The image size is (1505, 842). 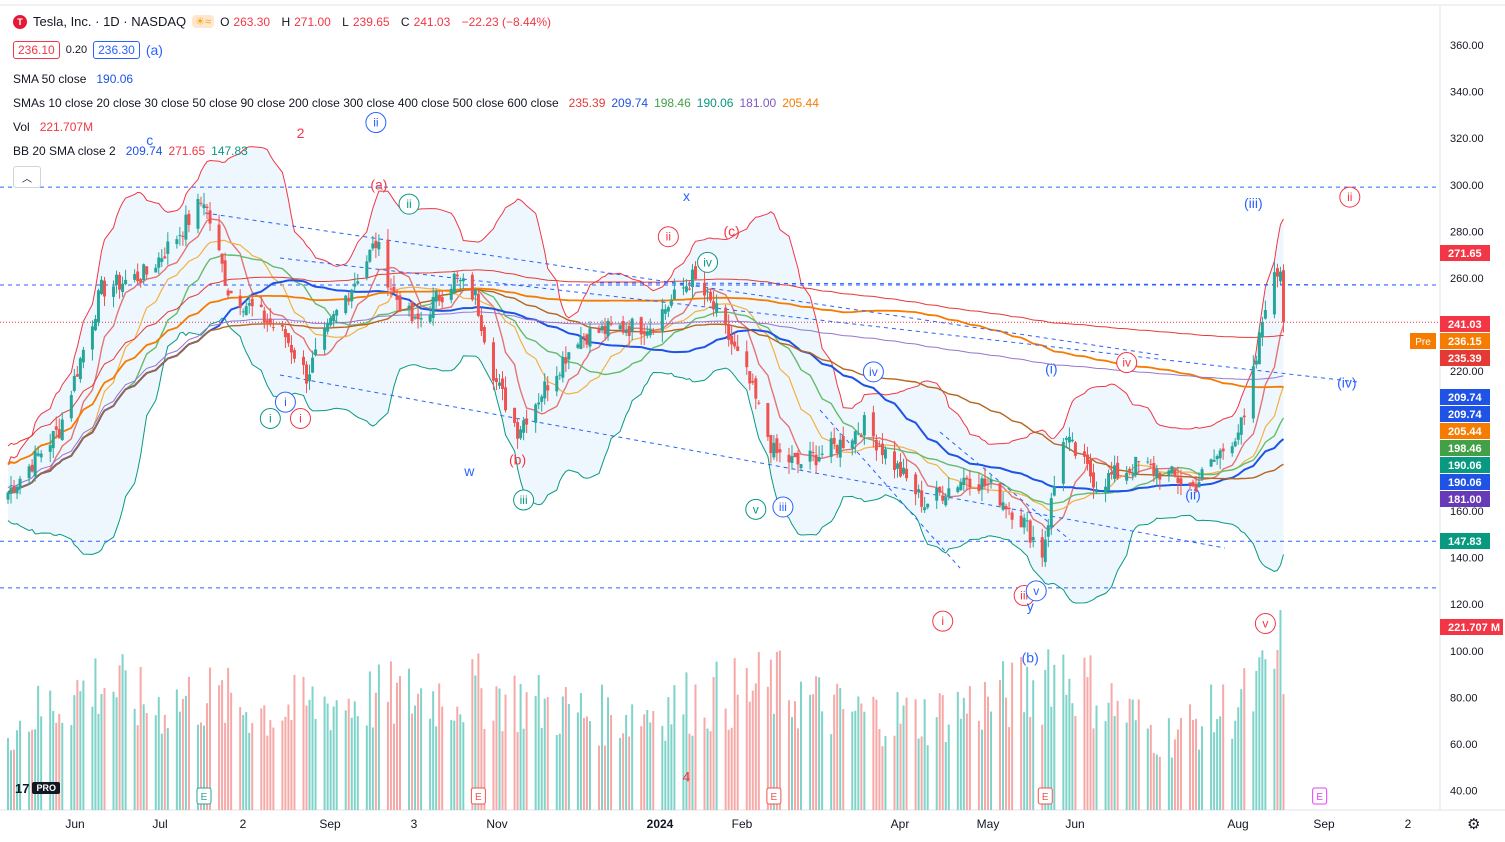 What do you see at coordinates (53, 127) in the screenshot?
I see `indicator-volume: Vol 221.707M` at bounding box center [53, 127].